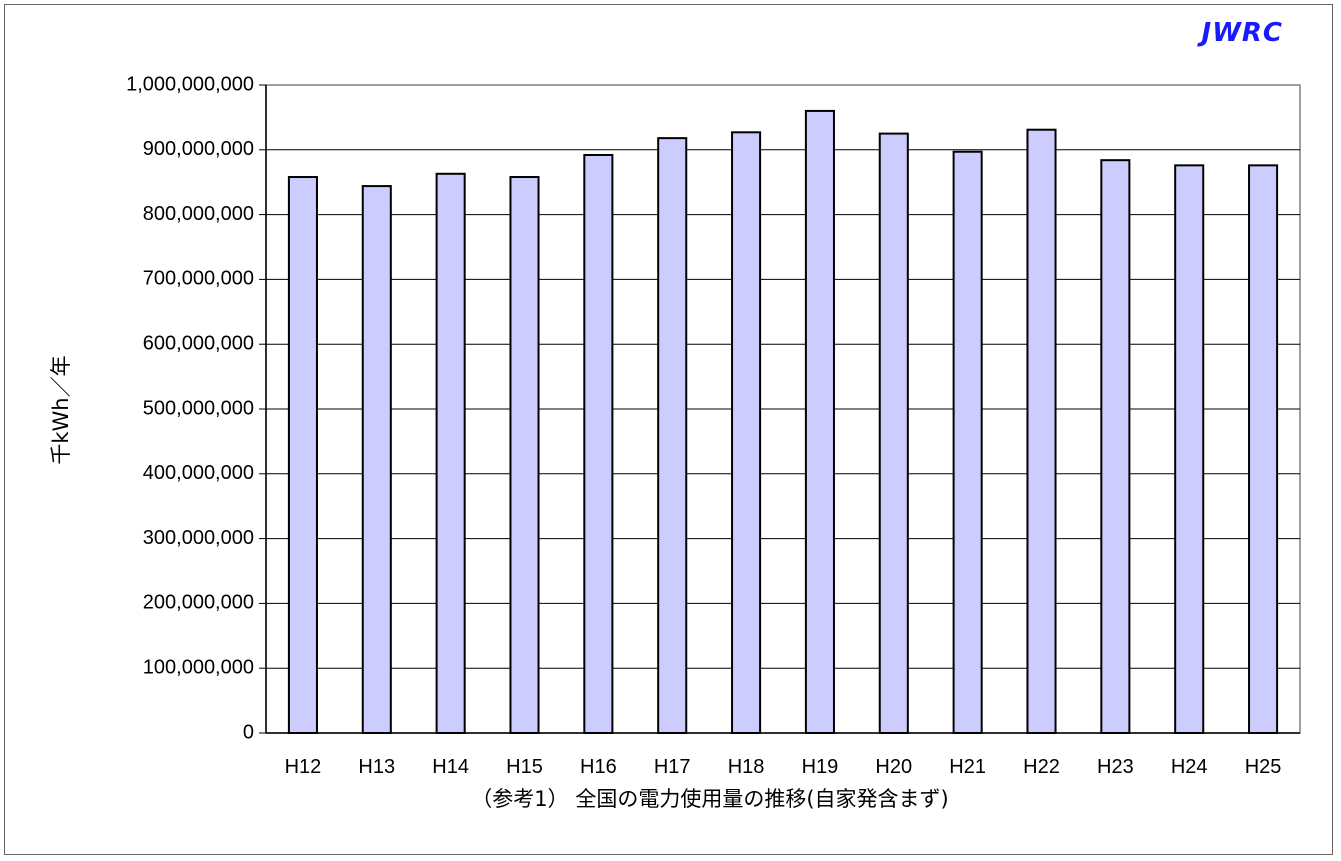 The image size is (1341, 861). What do you see at coordinates (598, 443) in the screenshot?
I see `bar-H16` at bounding box center [598, 443].